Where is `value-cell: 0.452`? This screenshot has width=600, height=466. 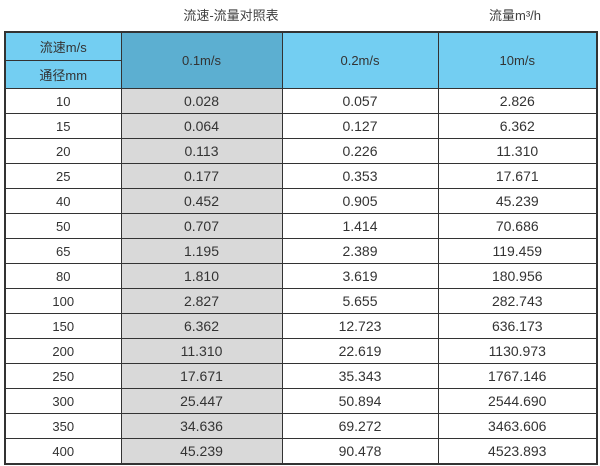 value-cell: 0.452 is located at coordinates (201, 201).